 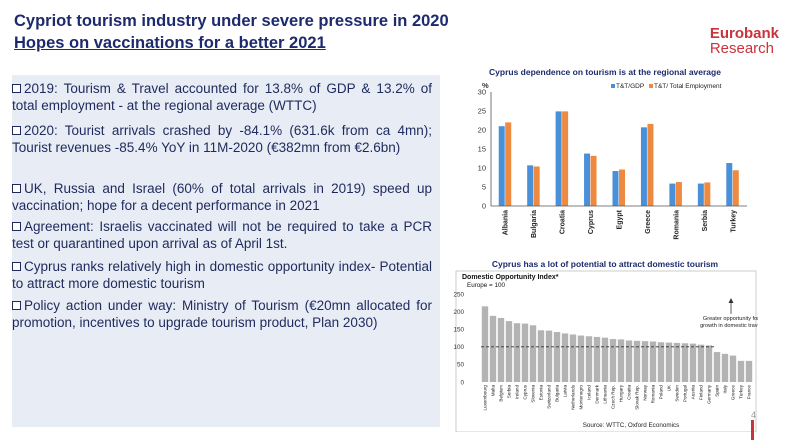 I want to click on chart1-bar-romania-gdp, so click(x=672, y=194).